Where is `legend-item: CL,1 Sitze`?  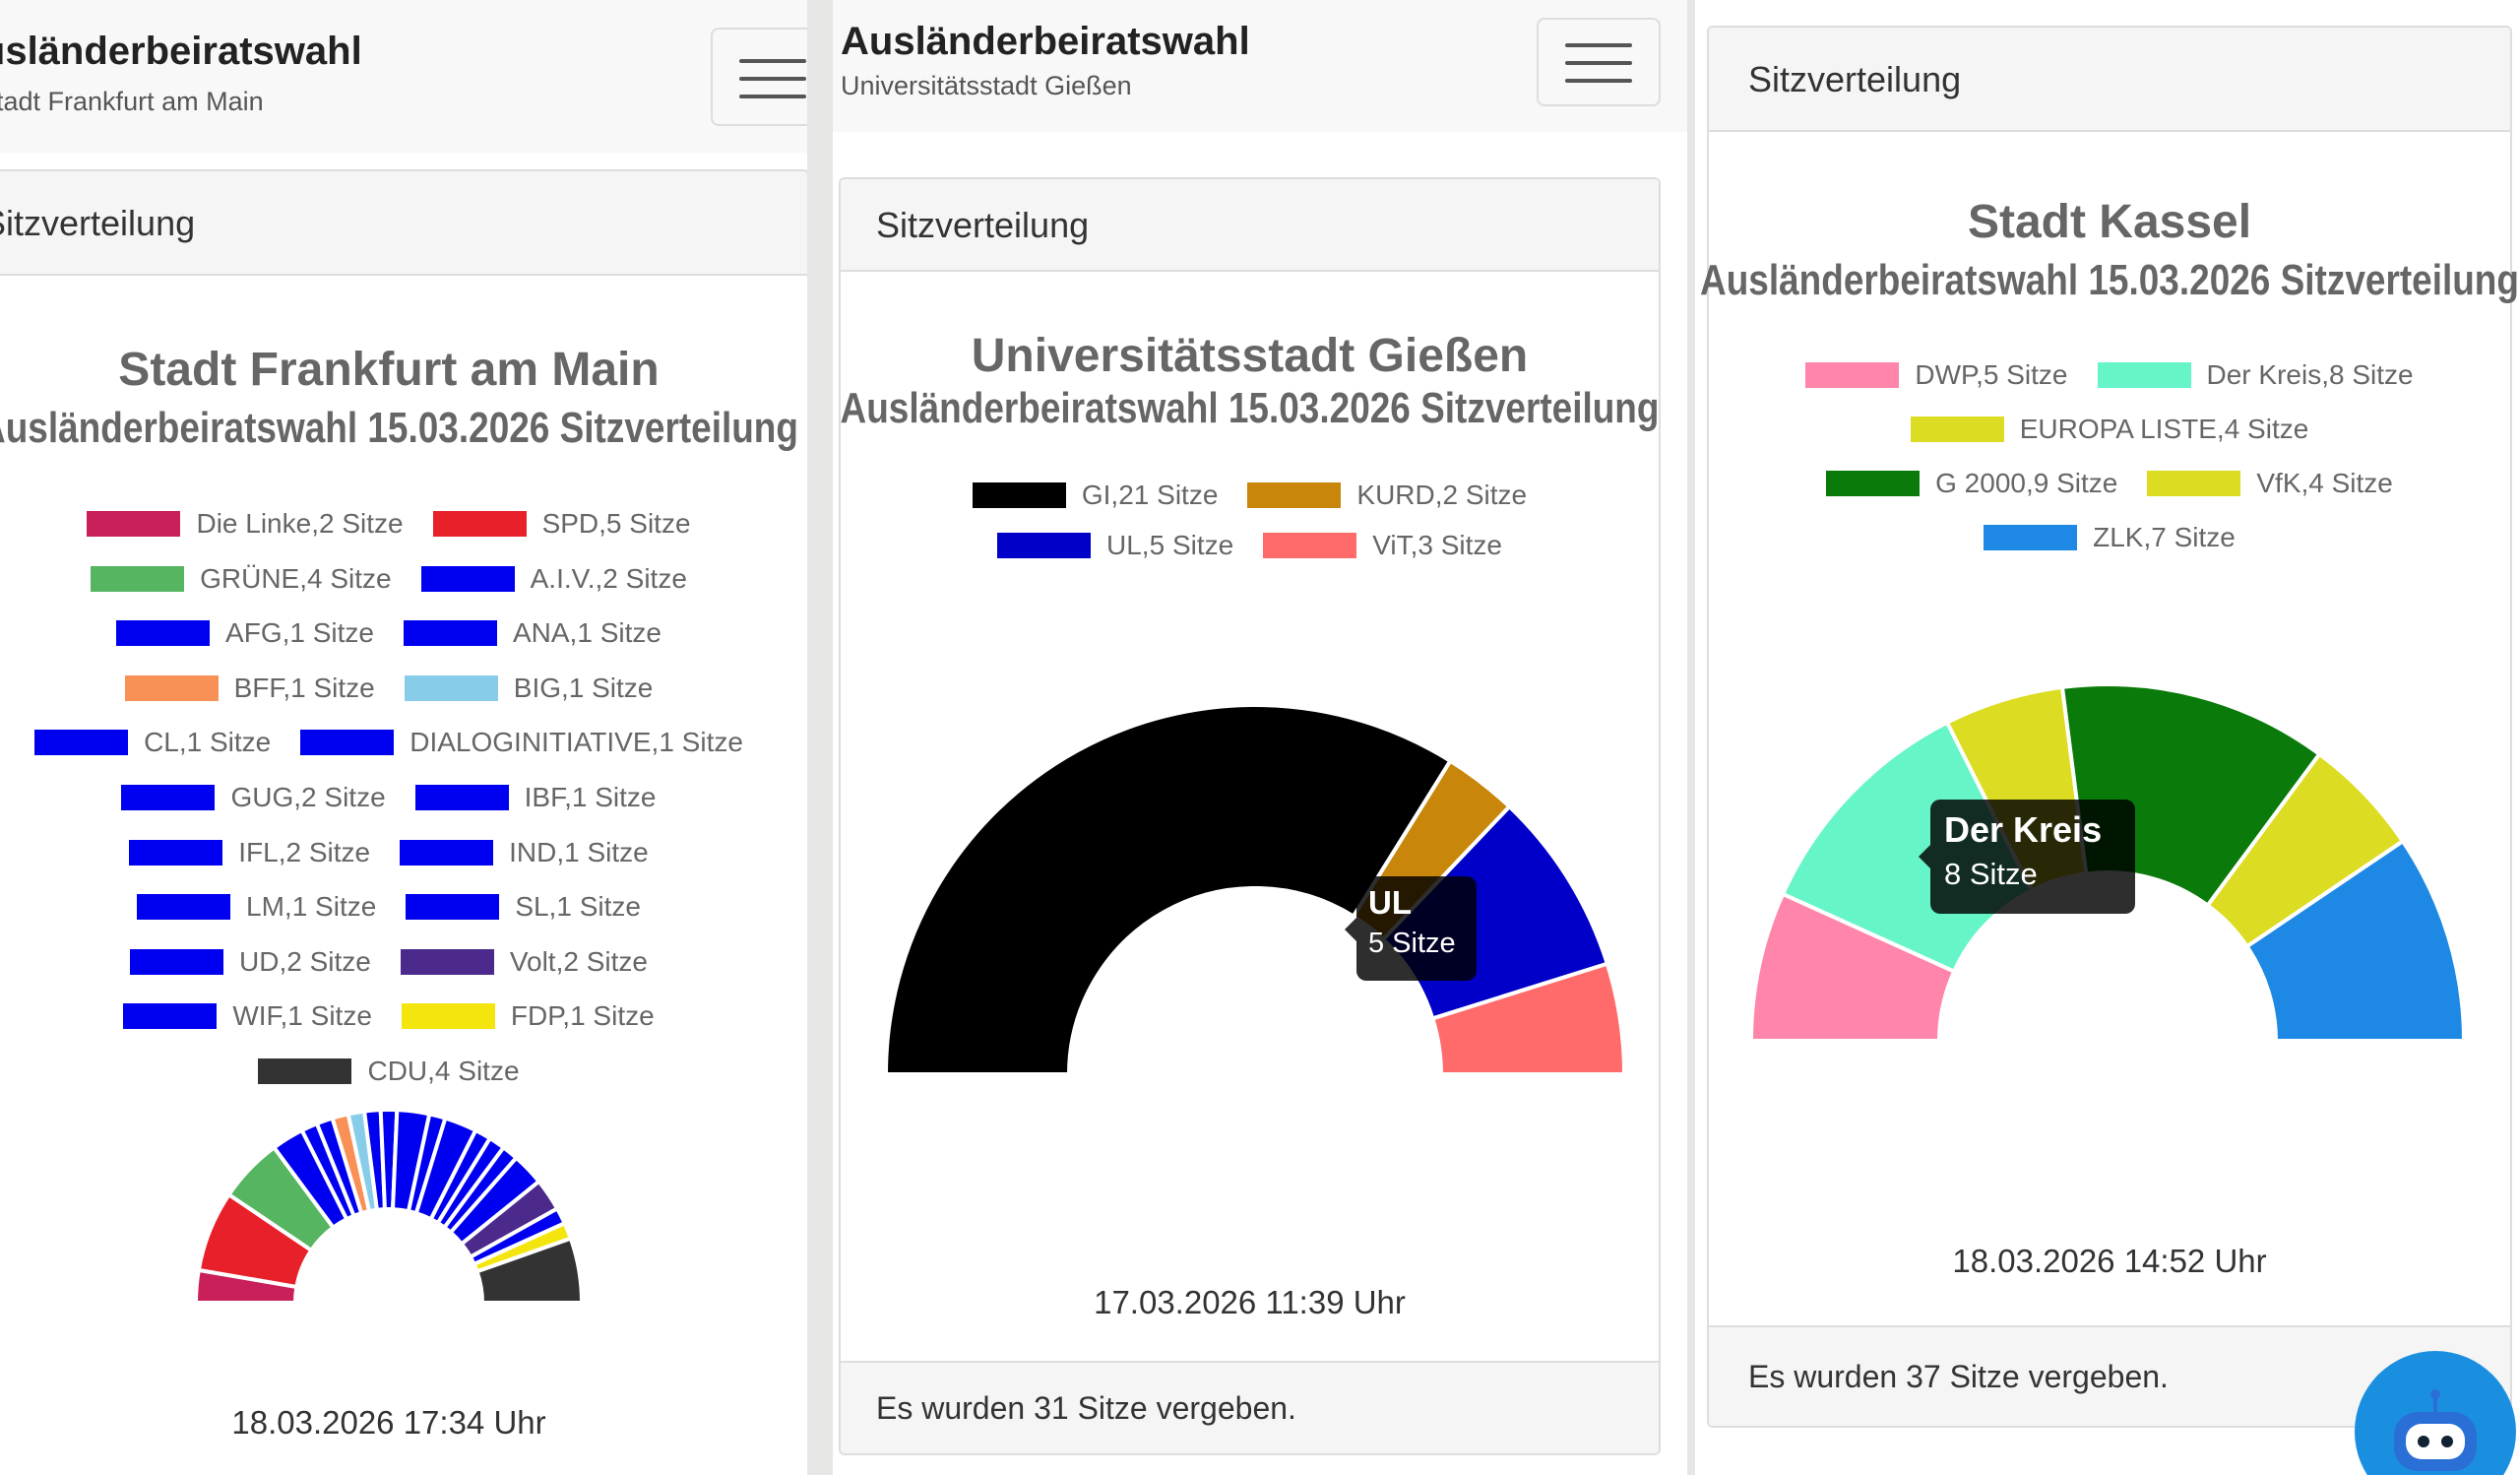
legend-item: CL,1 Sitze is located at coordinates (152, 742).